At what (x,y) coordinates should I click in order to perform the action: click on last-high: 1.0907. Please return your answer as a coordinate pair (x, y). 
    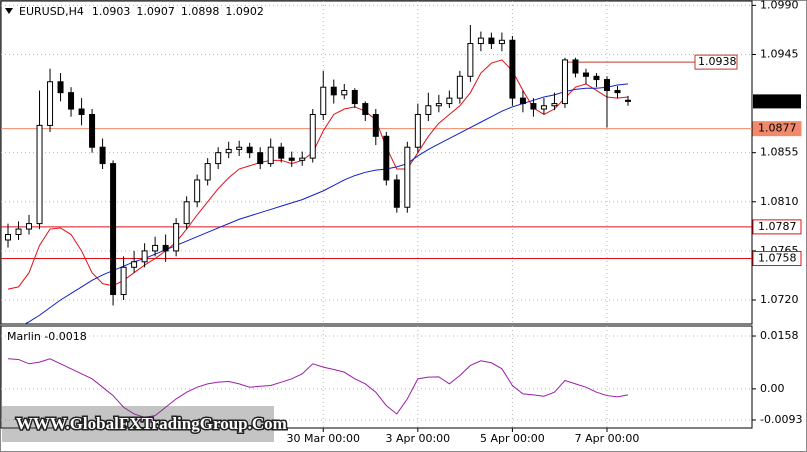
    Looking at the image, I should click on (155, 11).